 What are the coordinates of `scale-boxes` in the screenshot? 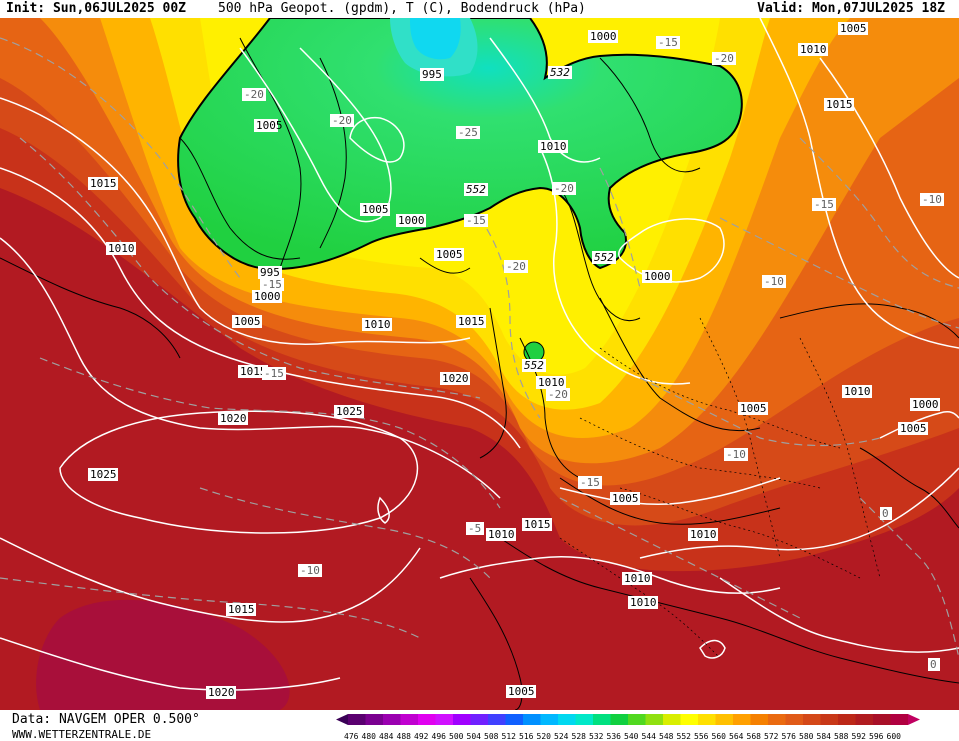 It's located at (628, 719).